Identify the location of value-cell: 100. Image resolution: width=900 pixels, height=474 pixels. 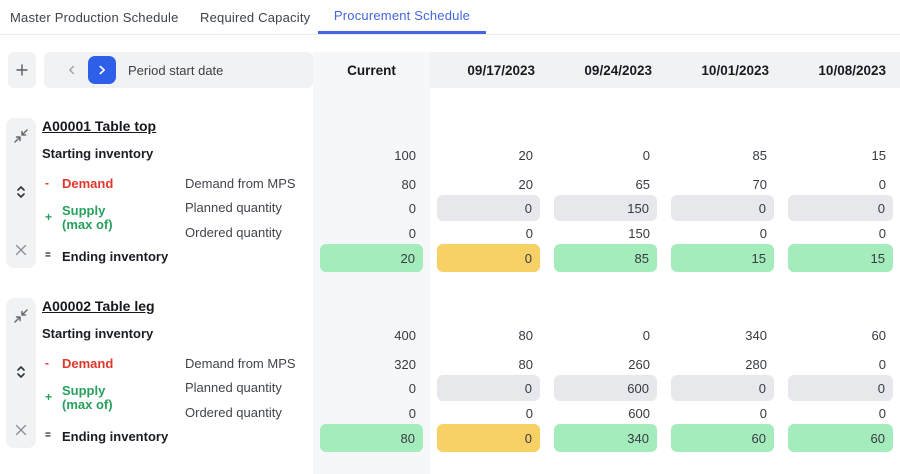
(405, 155).